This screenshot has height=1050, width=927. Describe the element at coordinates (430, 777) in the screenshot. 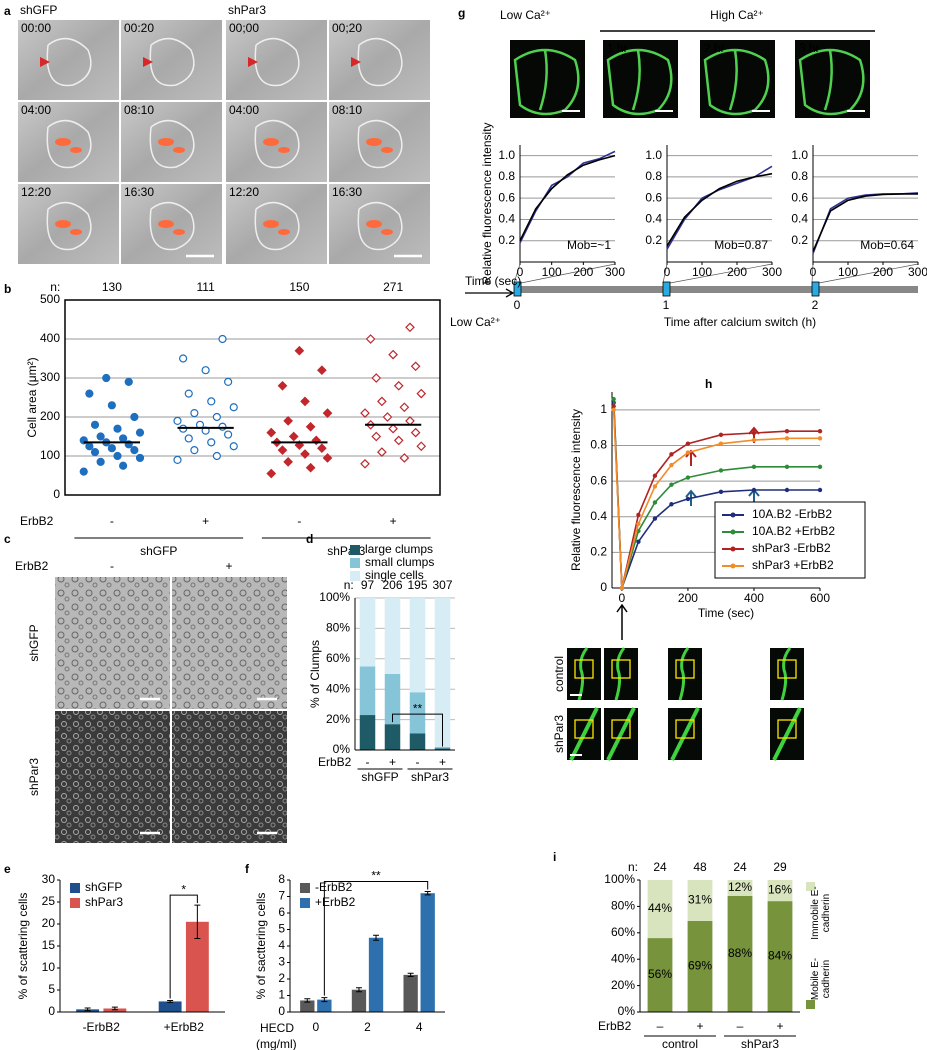

I see `group-label: shPar3` at that location.